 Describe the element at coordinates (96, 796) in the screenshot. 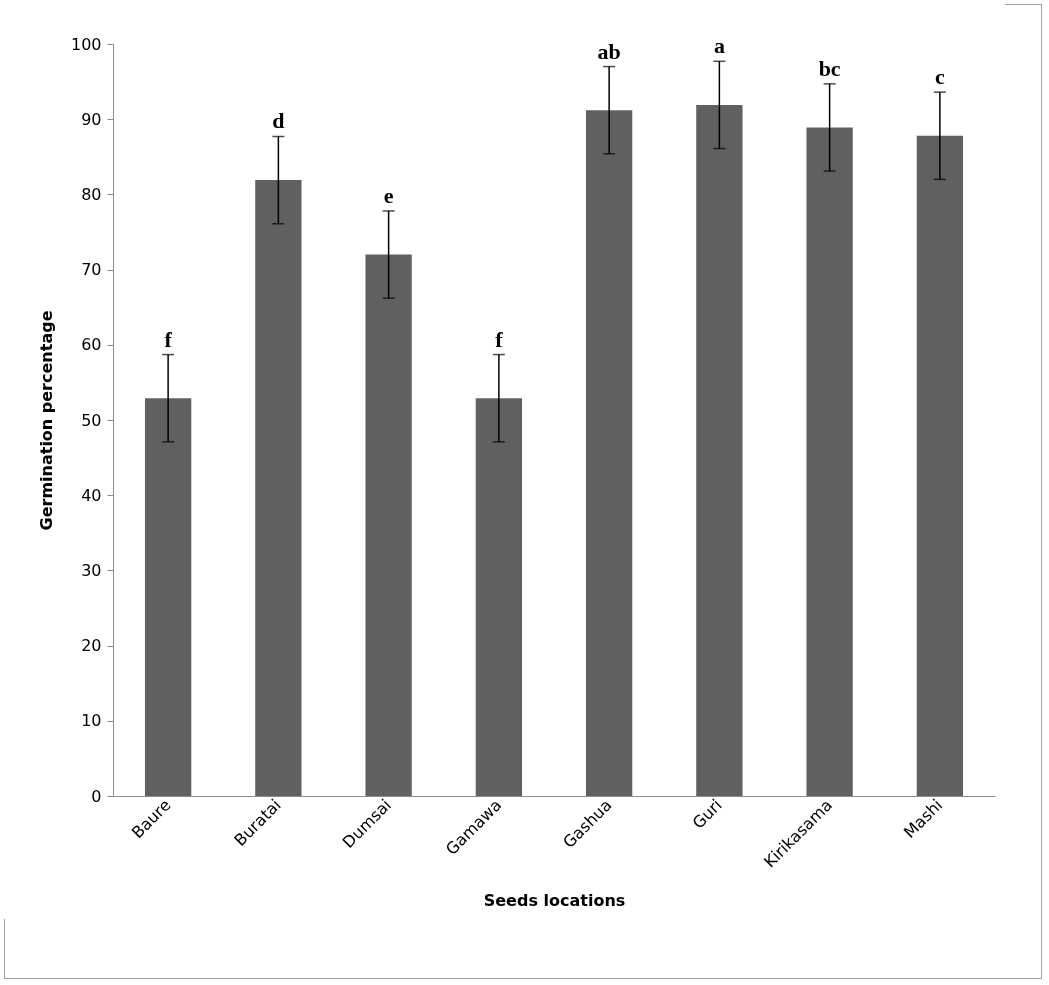

I see `y-tick-label: 0` at that location.